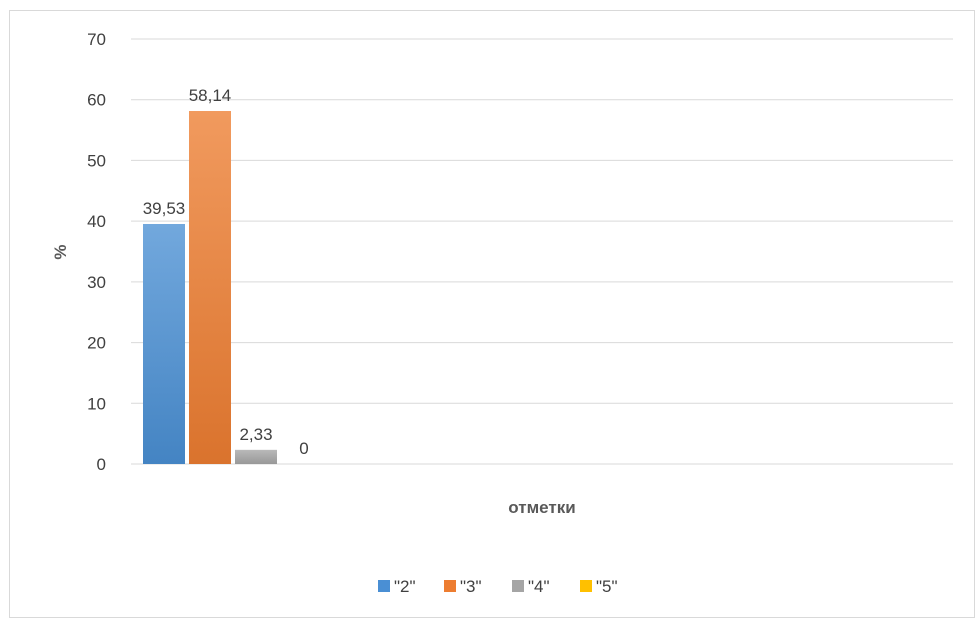  Describe the element at coordinates (96, 160) in the screenshot. I see `y-tick-label: 50` at that location.